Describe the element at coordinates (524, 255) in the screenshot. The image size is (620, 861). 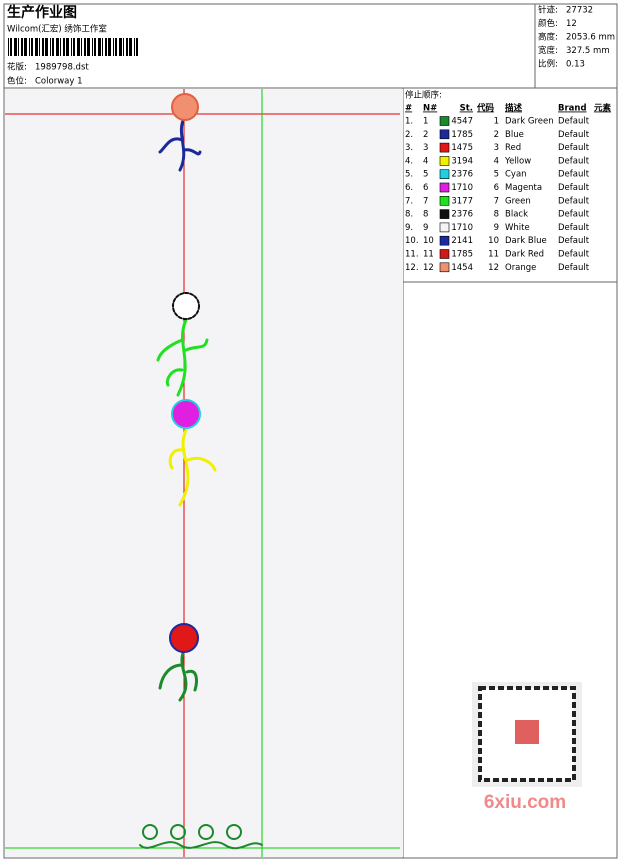
I see `color-name: Dark Red` at that location.